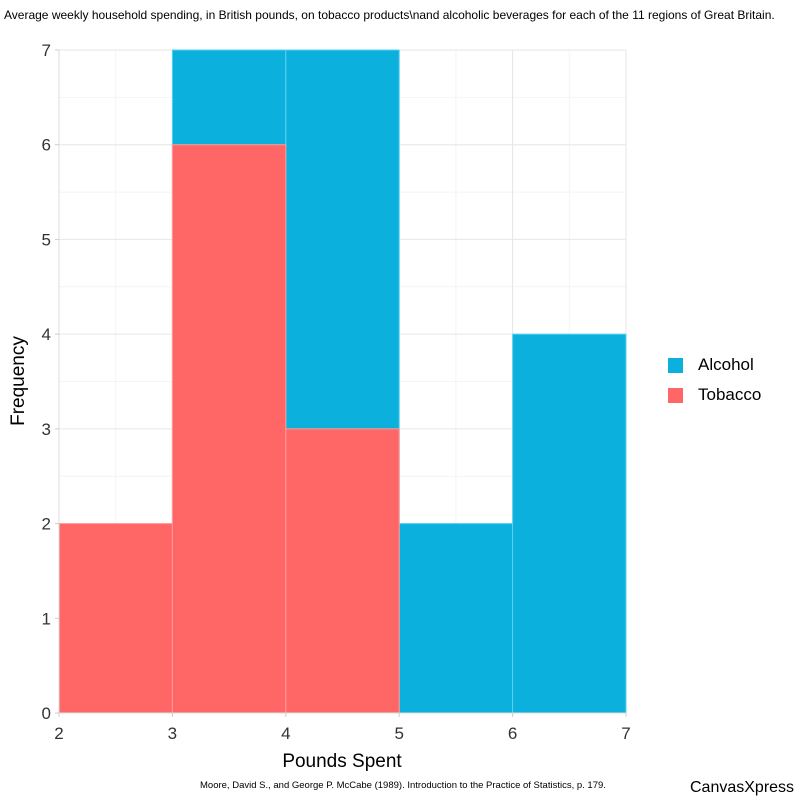 This screenshot has height=800, width=800. I want to click on y-tick-label: 2, so click(46, 524).